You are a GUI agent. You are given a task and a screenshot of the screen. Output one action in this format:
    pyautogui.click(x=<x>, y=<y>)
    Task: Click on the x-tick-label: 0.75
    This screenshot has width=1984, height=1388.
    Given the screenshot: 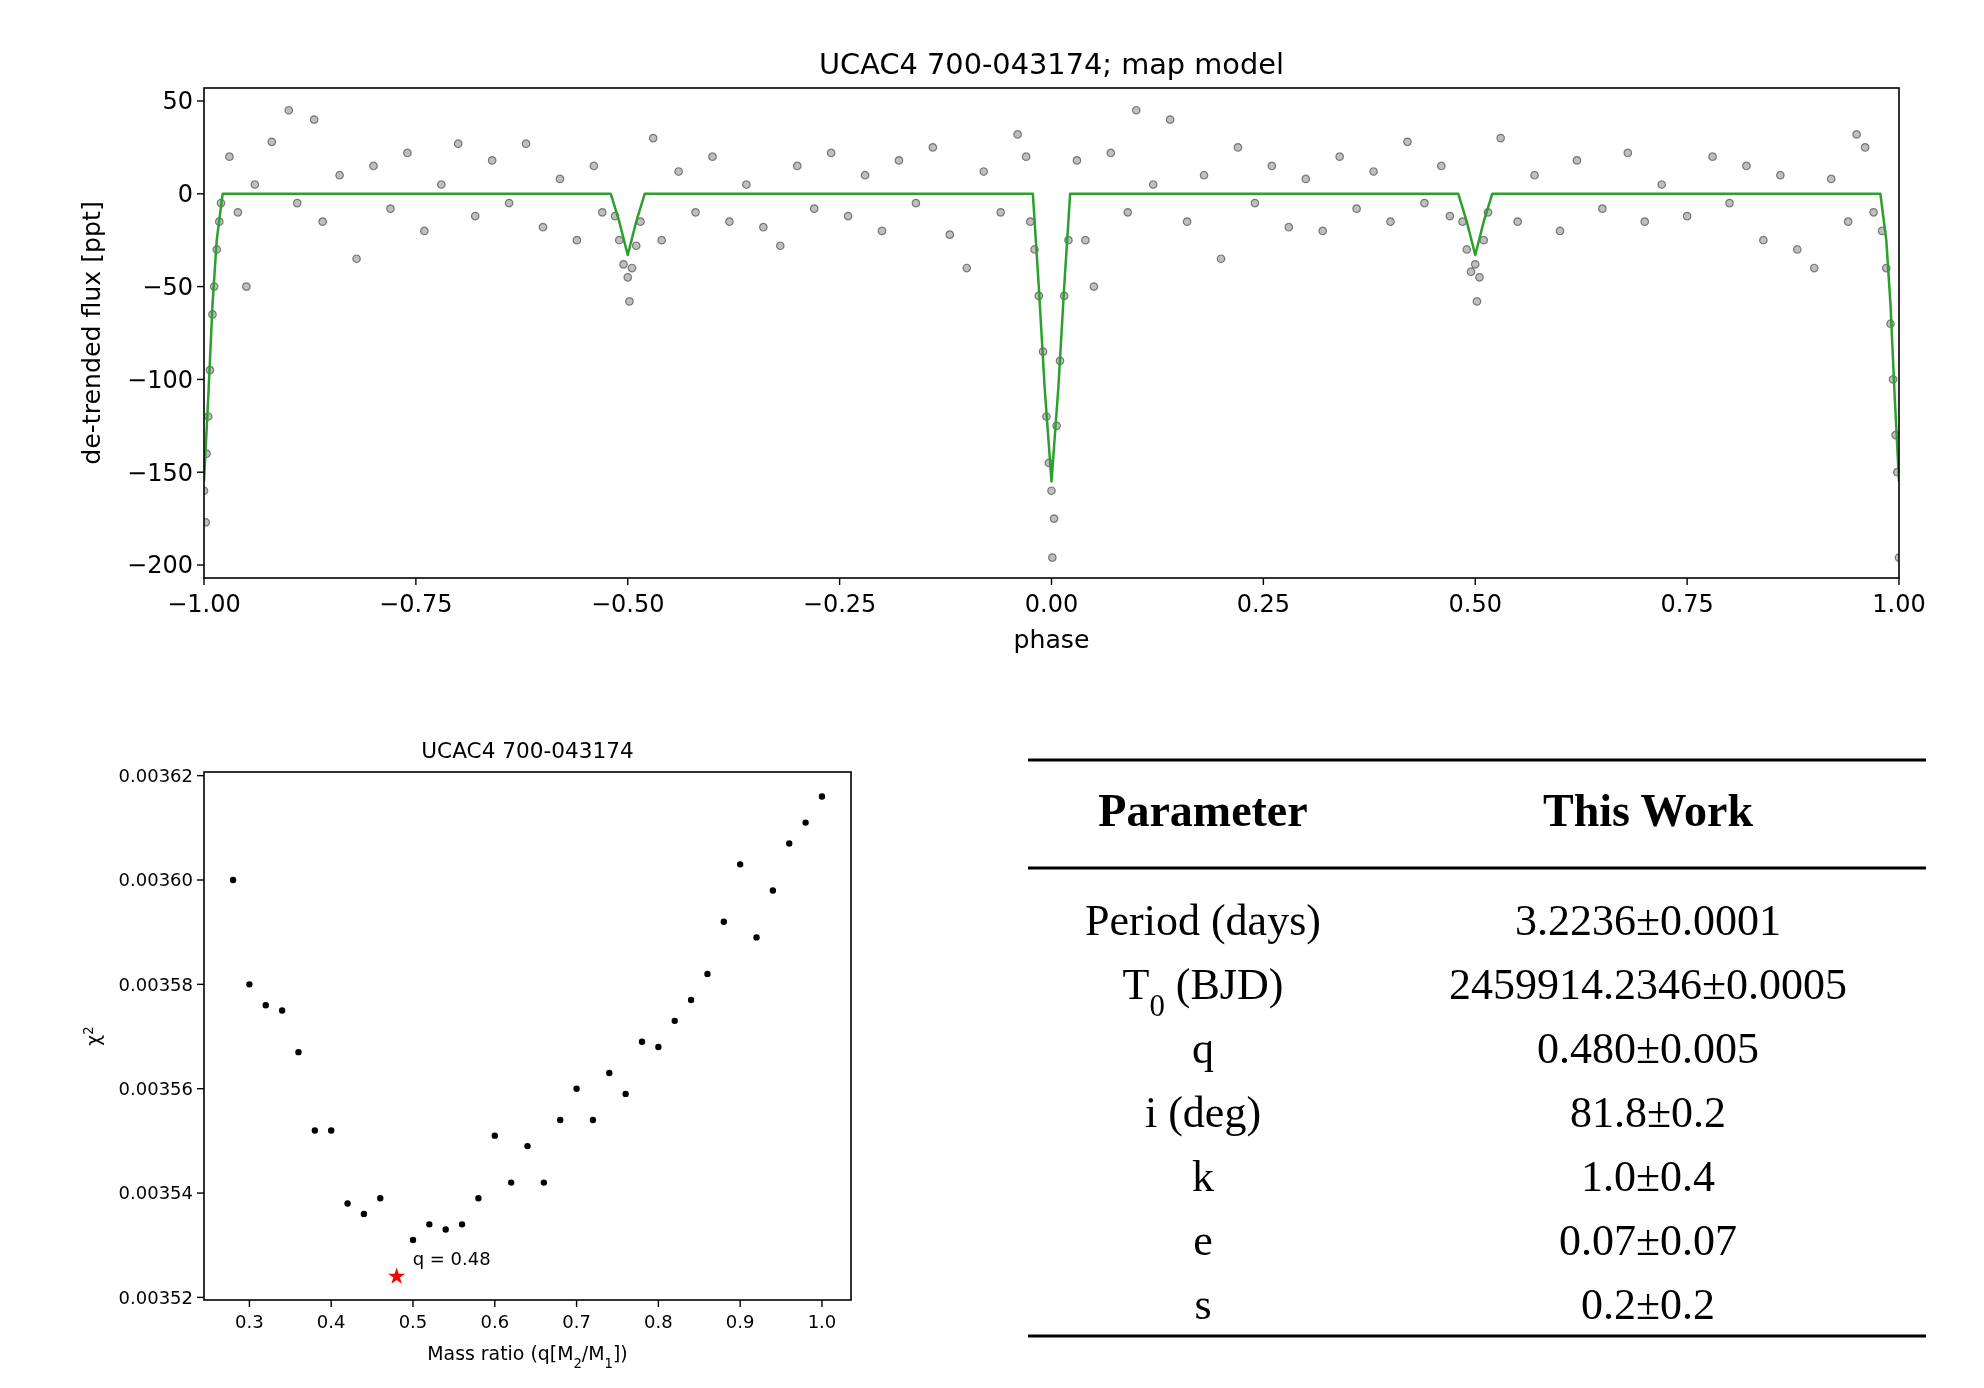 What is the action you would take?
    pyautogui.click(x=1687, y=604)
    